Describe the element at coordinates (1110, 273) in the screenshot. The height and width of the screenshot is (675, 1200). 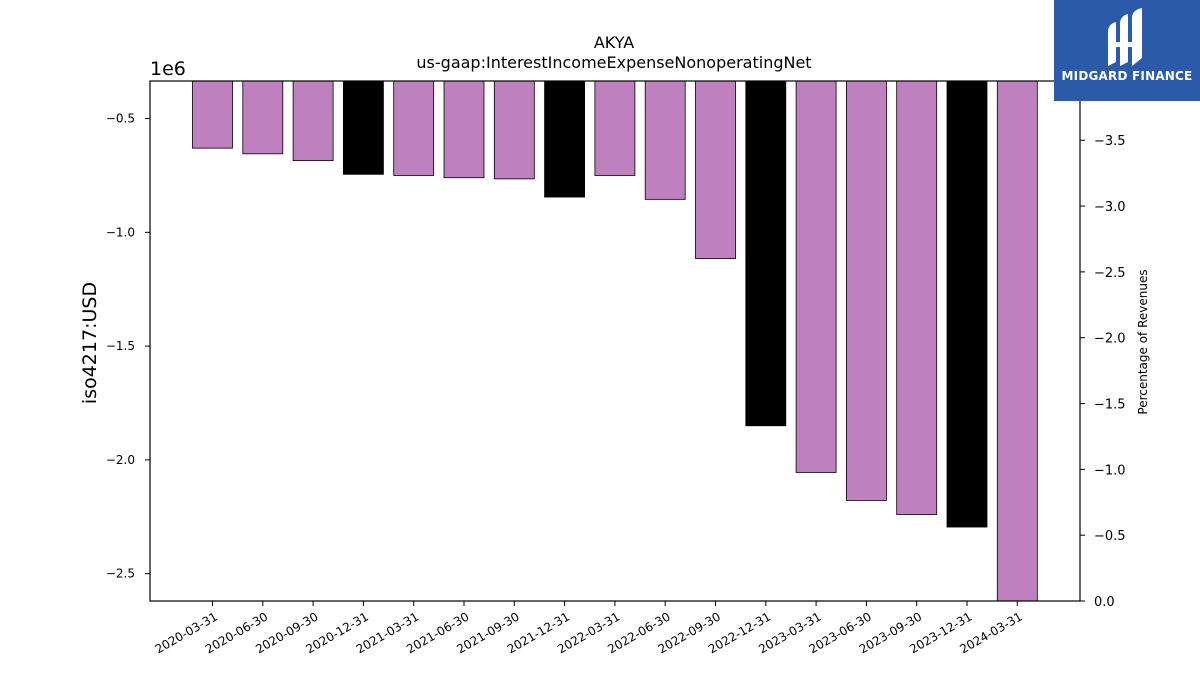
I see `y2-tick-label: −2.5` at that location.